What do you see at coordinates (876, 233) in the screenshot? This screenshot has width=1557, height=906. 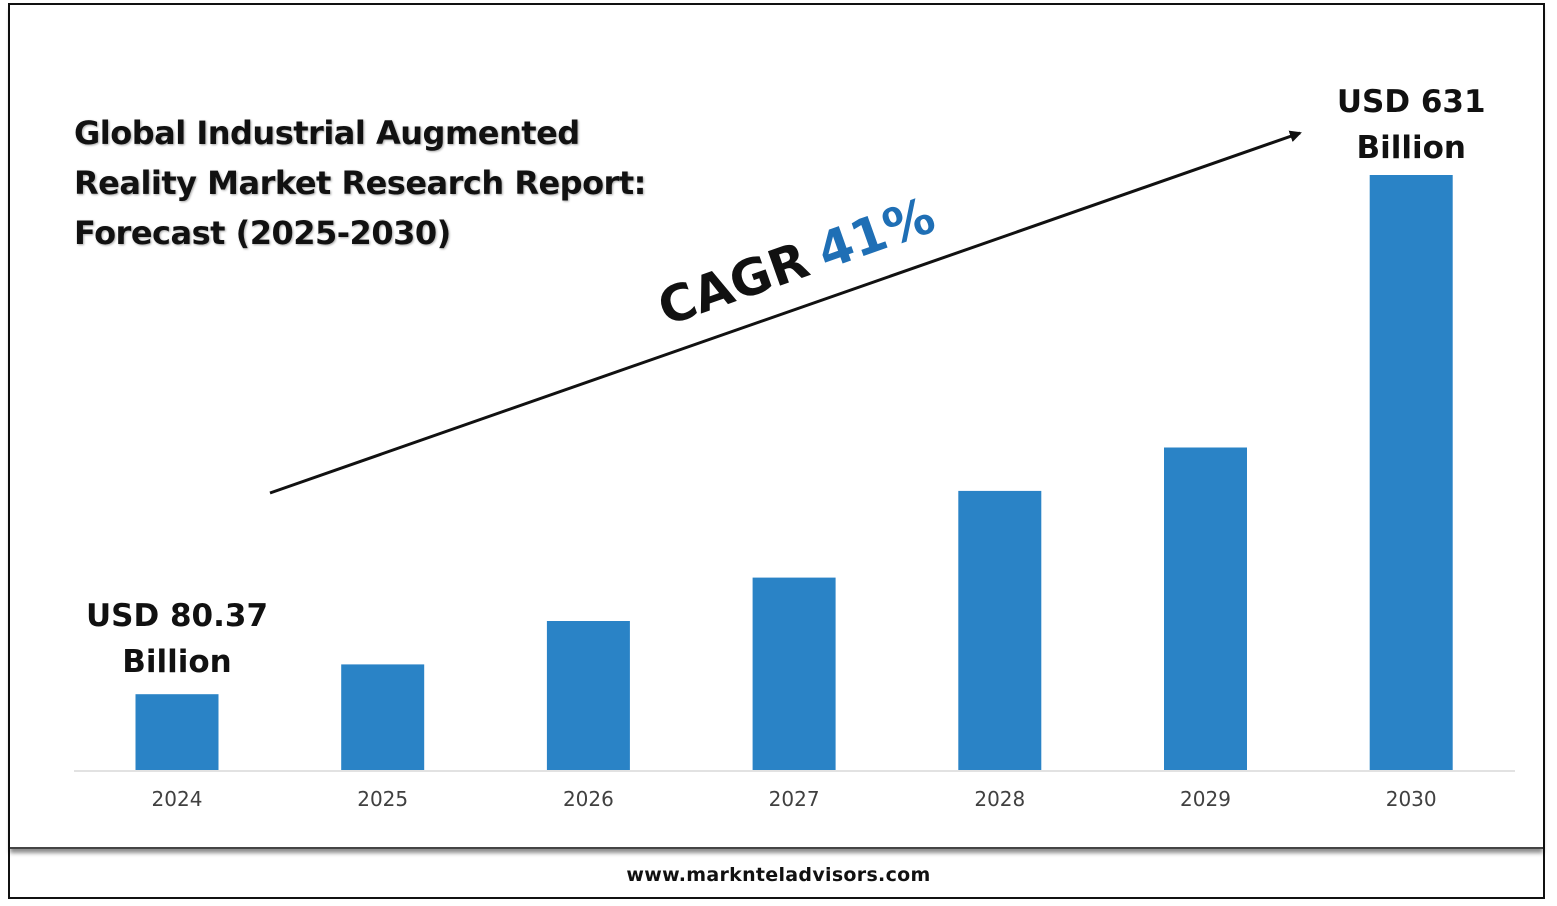 I see `cagr-value: 41%` at bounding box center [876, 233].